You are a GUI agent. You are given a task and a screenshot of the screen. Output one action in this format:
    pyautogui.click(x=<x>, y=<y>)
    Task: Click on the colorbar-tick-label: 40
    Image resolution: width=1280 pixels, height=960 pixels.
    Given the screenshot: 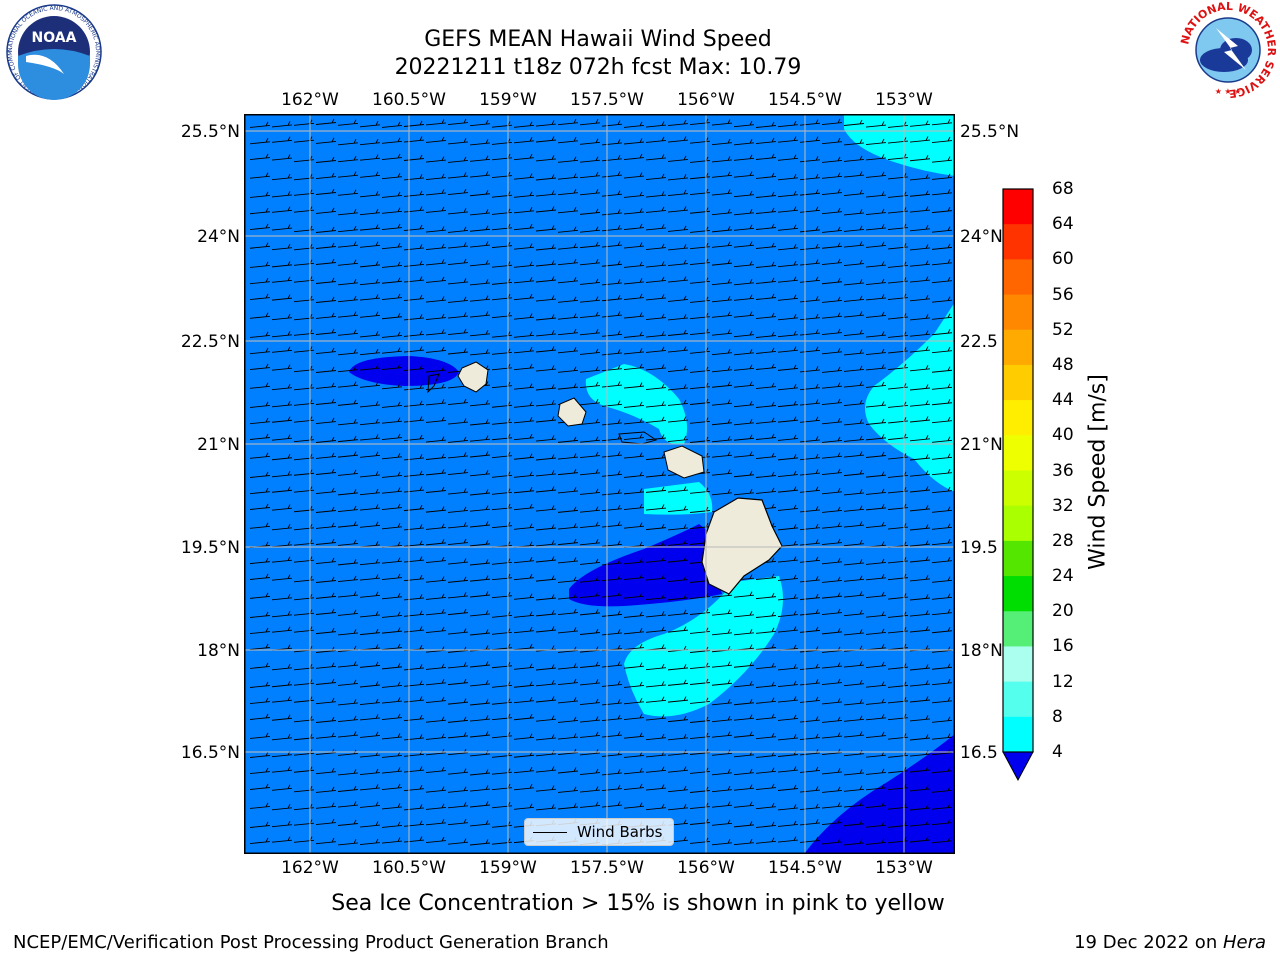 What is the action you would take?
    pyautogui.click(x=1063, y=435)
    